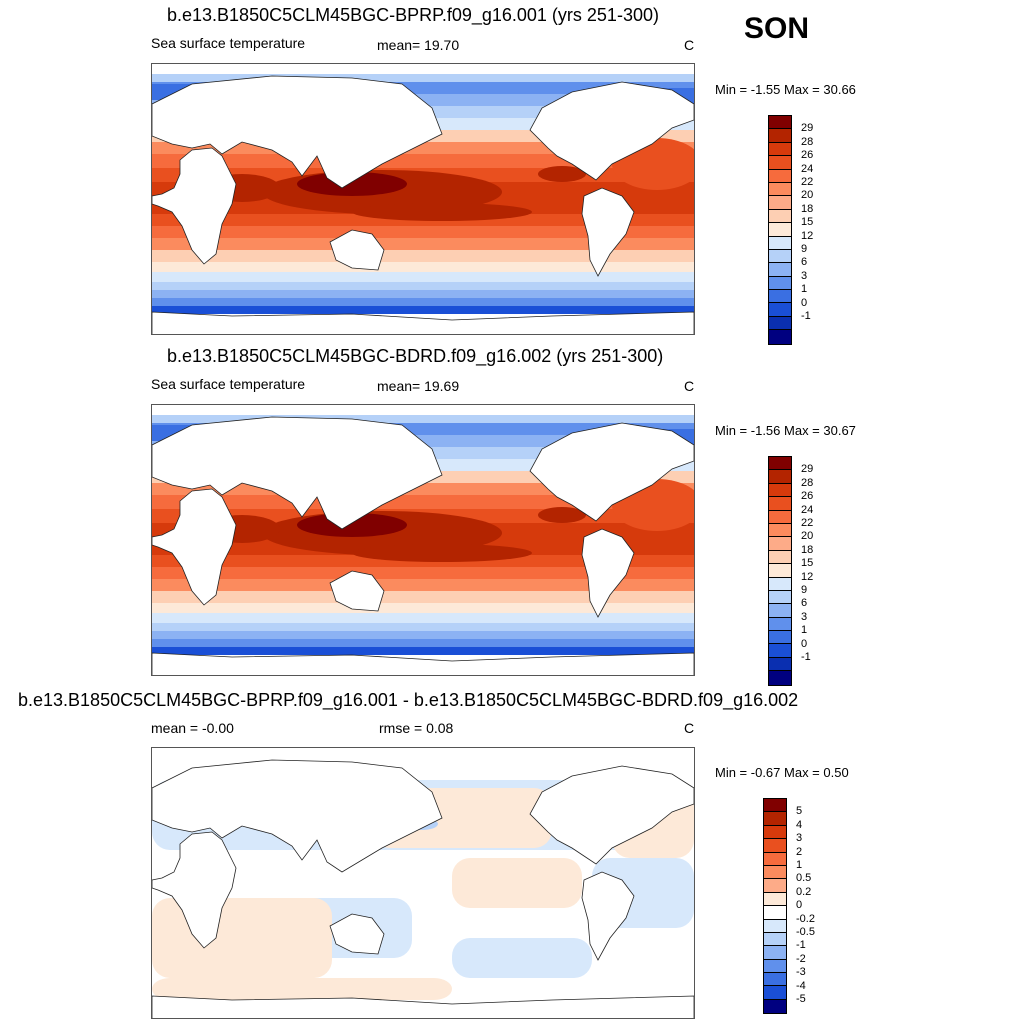  I want to click on colorbar-tick-label: 6, so click(804, 603).